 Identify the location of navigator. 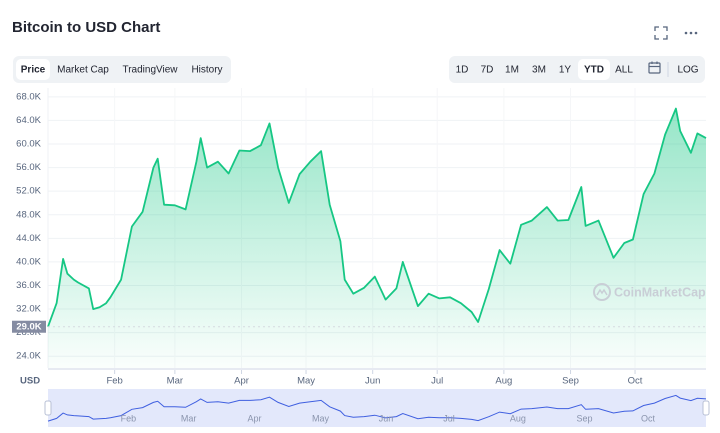
(377, 408).